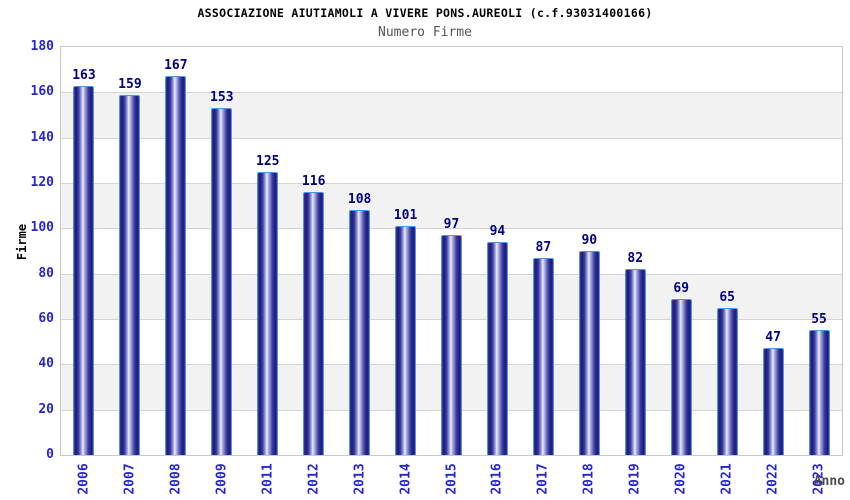 Image resolution: width=850 pixels, height=500 pixels. I want to click on chart-subtitle: Numero Firme, so click(425, 32).